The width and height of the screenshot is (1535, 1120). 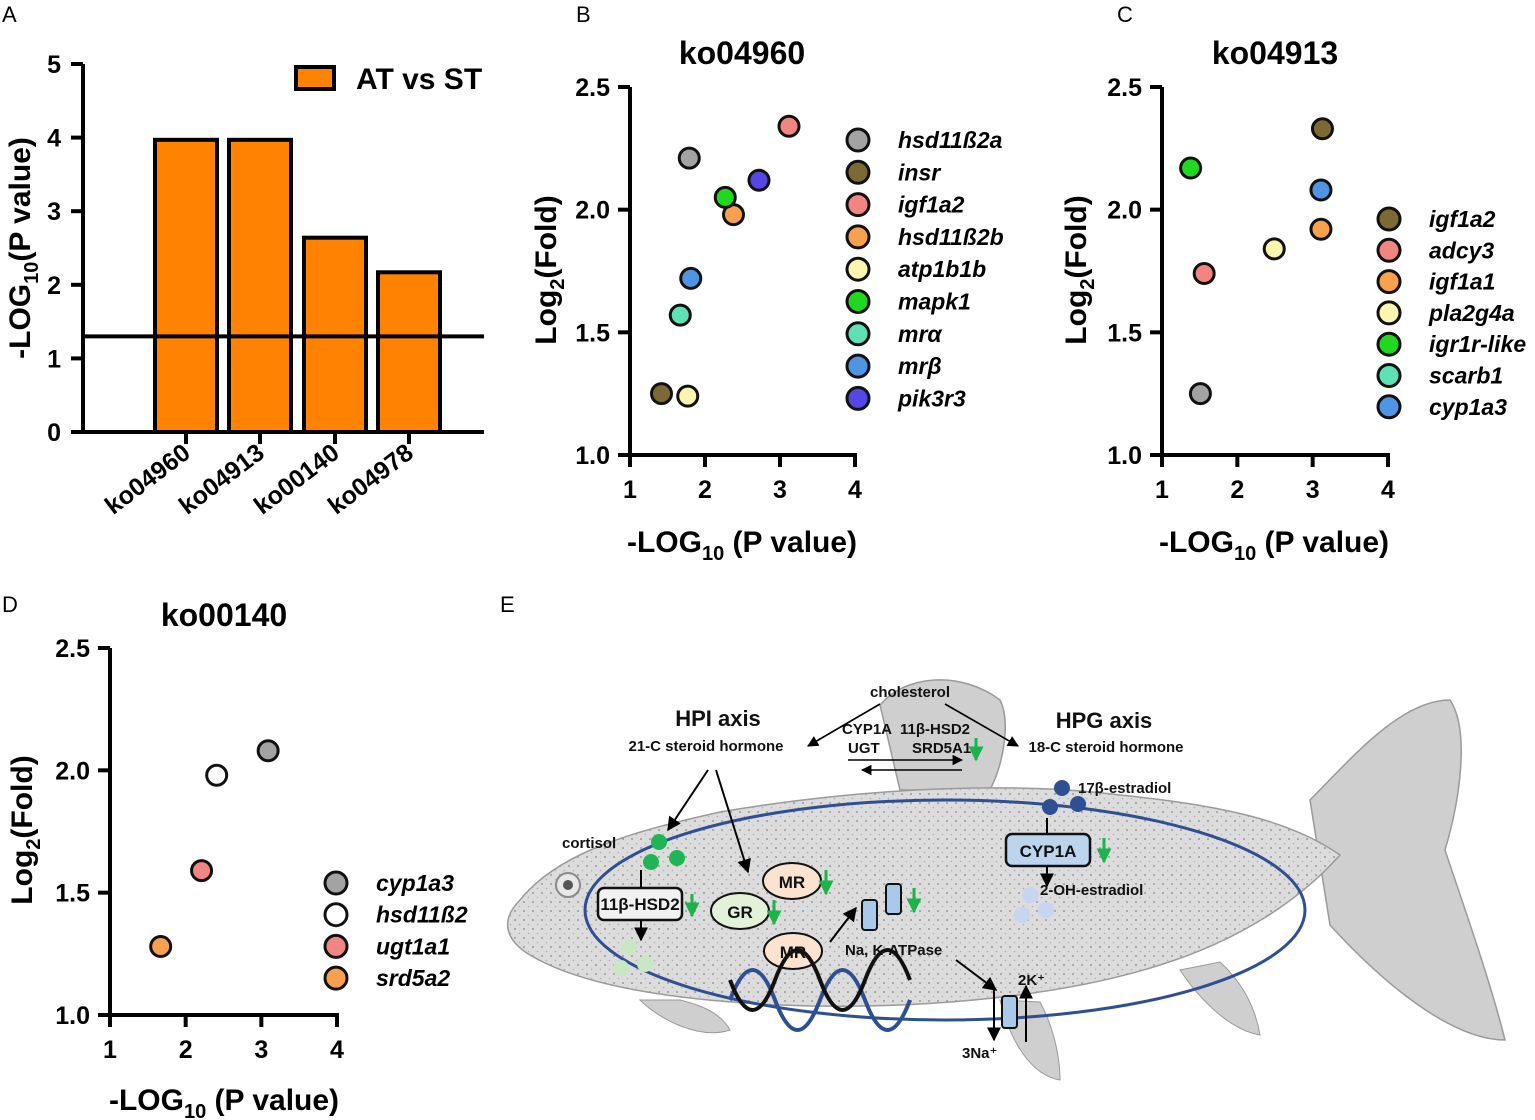 I want to click on b-legend-label: pik3r3, so click(x=931, y=398).